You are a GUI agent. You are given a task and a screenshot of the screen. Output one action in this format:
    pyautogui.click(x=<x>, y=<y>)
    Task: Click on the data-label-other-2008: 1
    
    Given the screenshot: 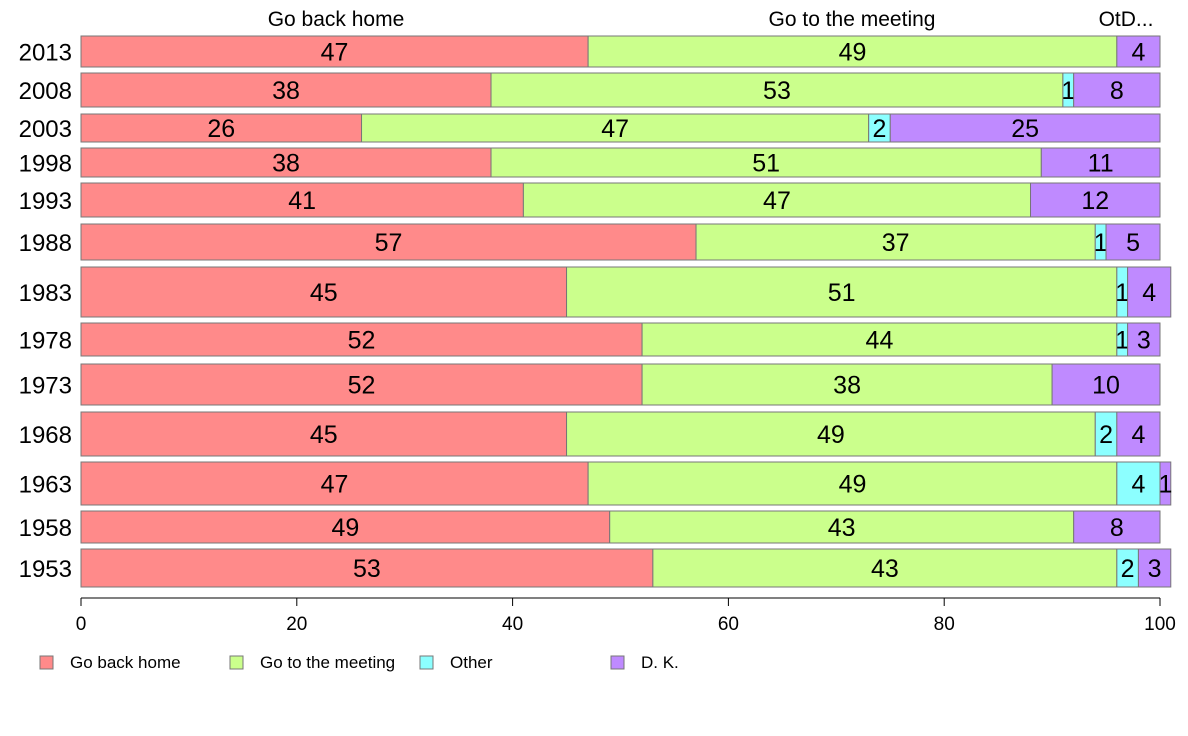 What is the action you would take?
    pyautogui.click(x=1068, y=91)
    